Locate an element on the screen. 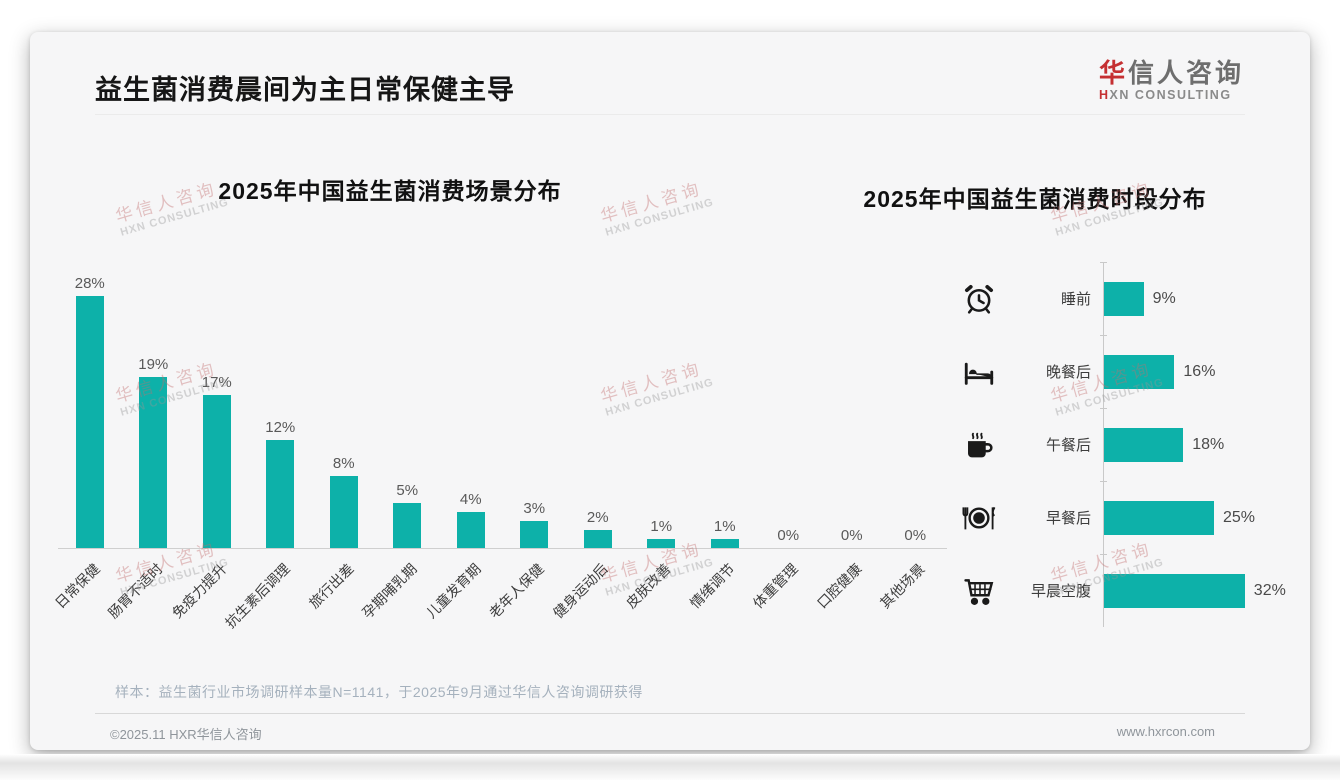 This screenshot has width=1340, height=780. scene-bar-column: 17% is located at coordinates (217, 461).